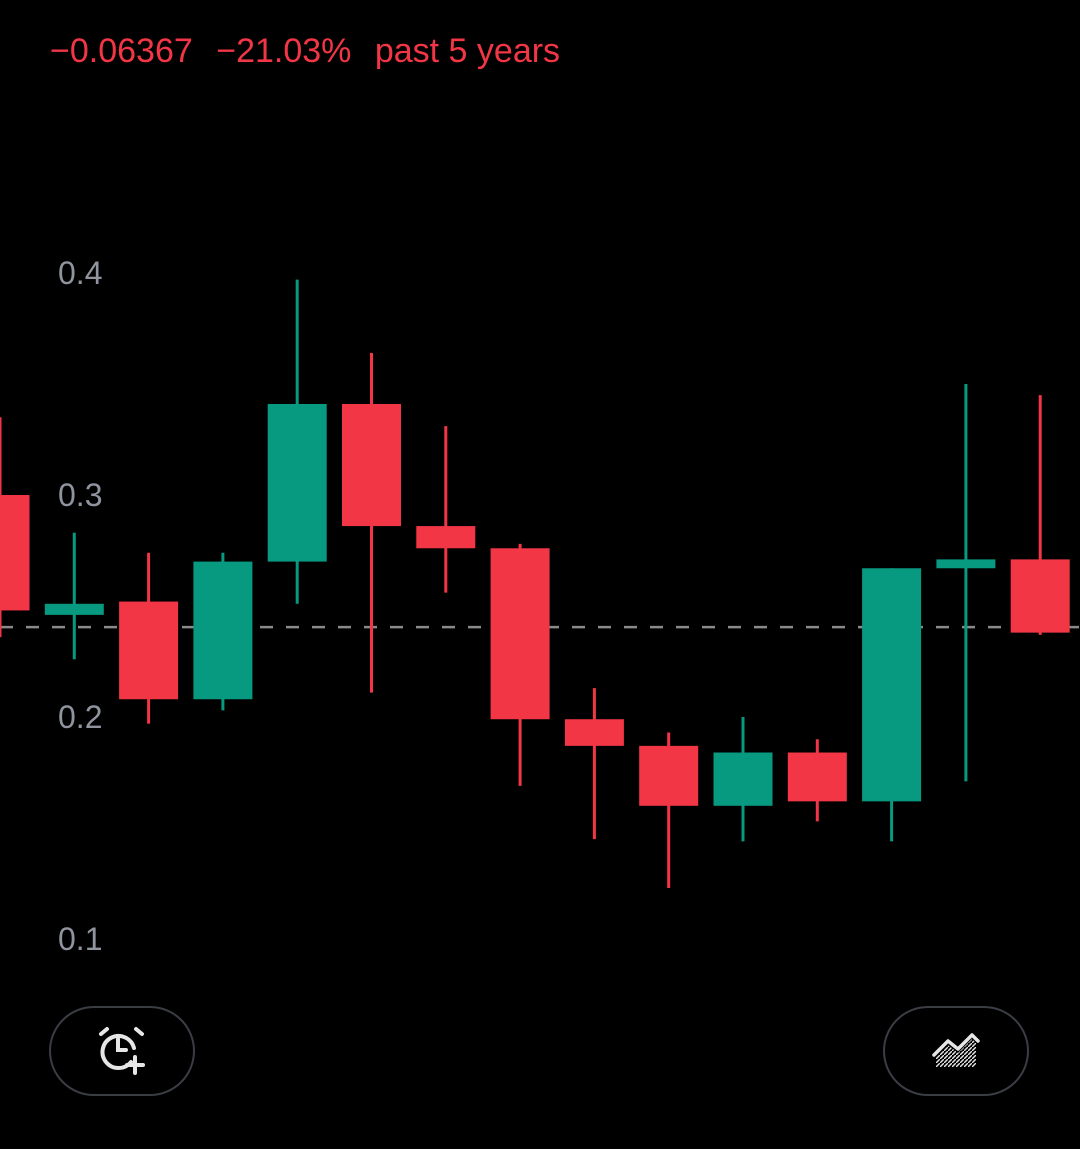  What do you see at coordinates (80, 939) in the screenshot?
I see `y-tick-label: 0.1` at bounding box center [80, 939].